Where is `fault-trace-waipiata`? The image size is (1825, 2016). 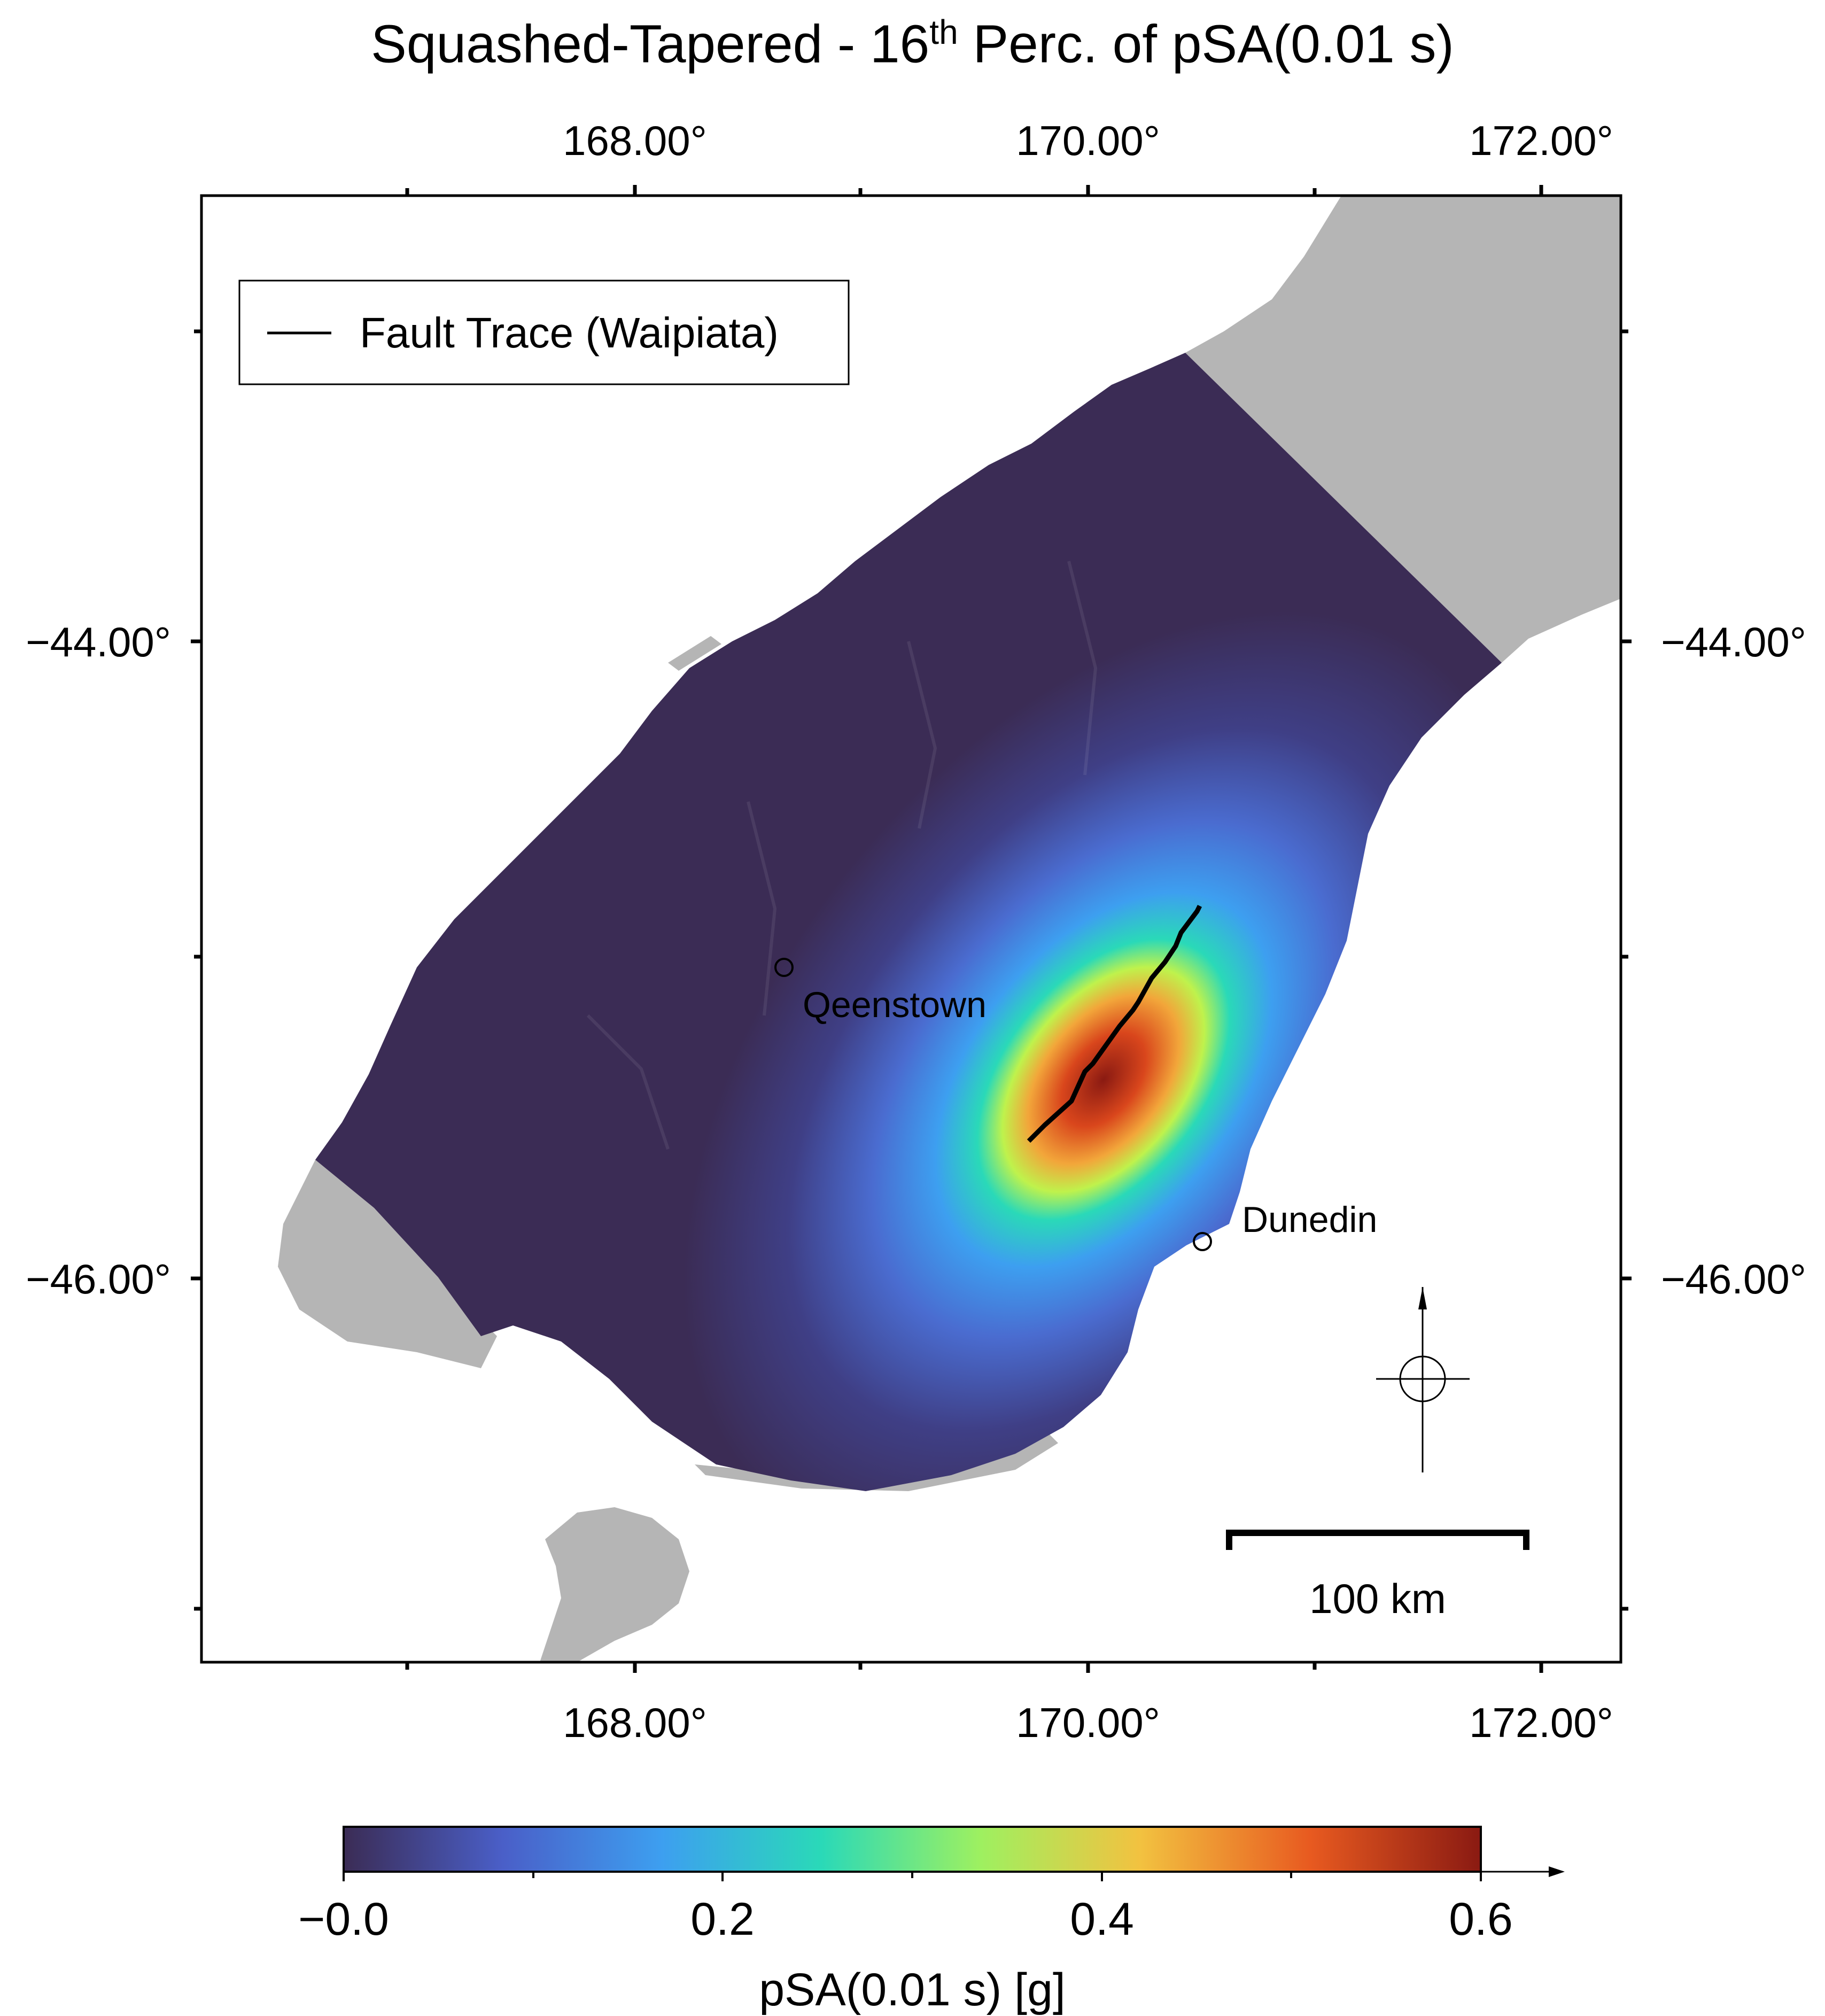 fault-trace-waipiata is located at coordinates (1115, 1023).